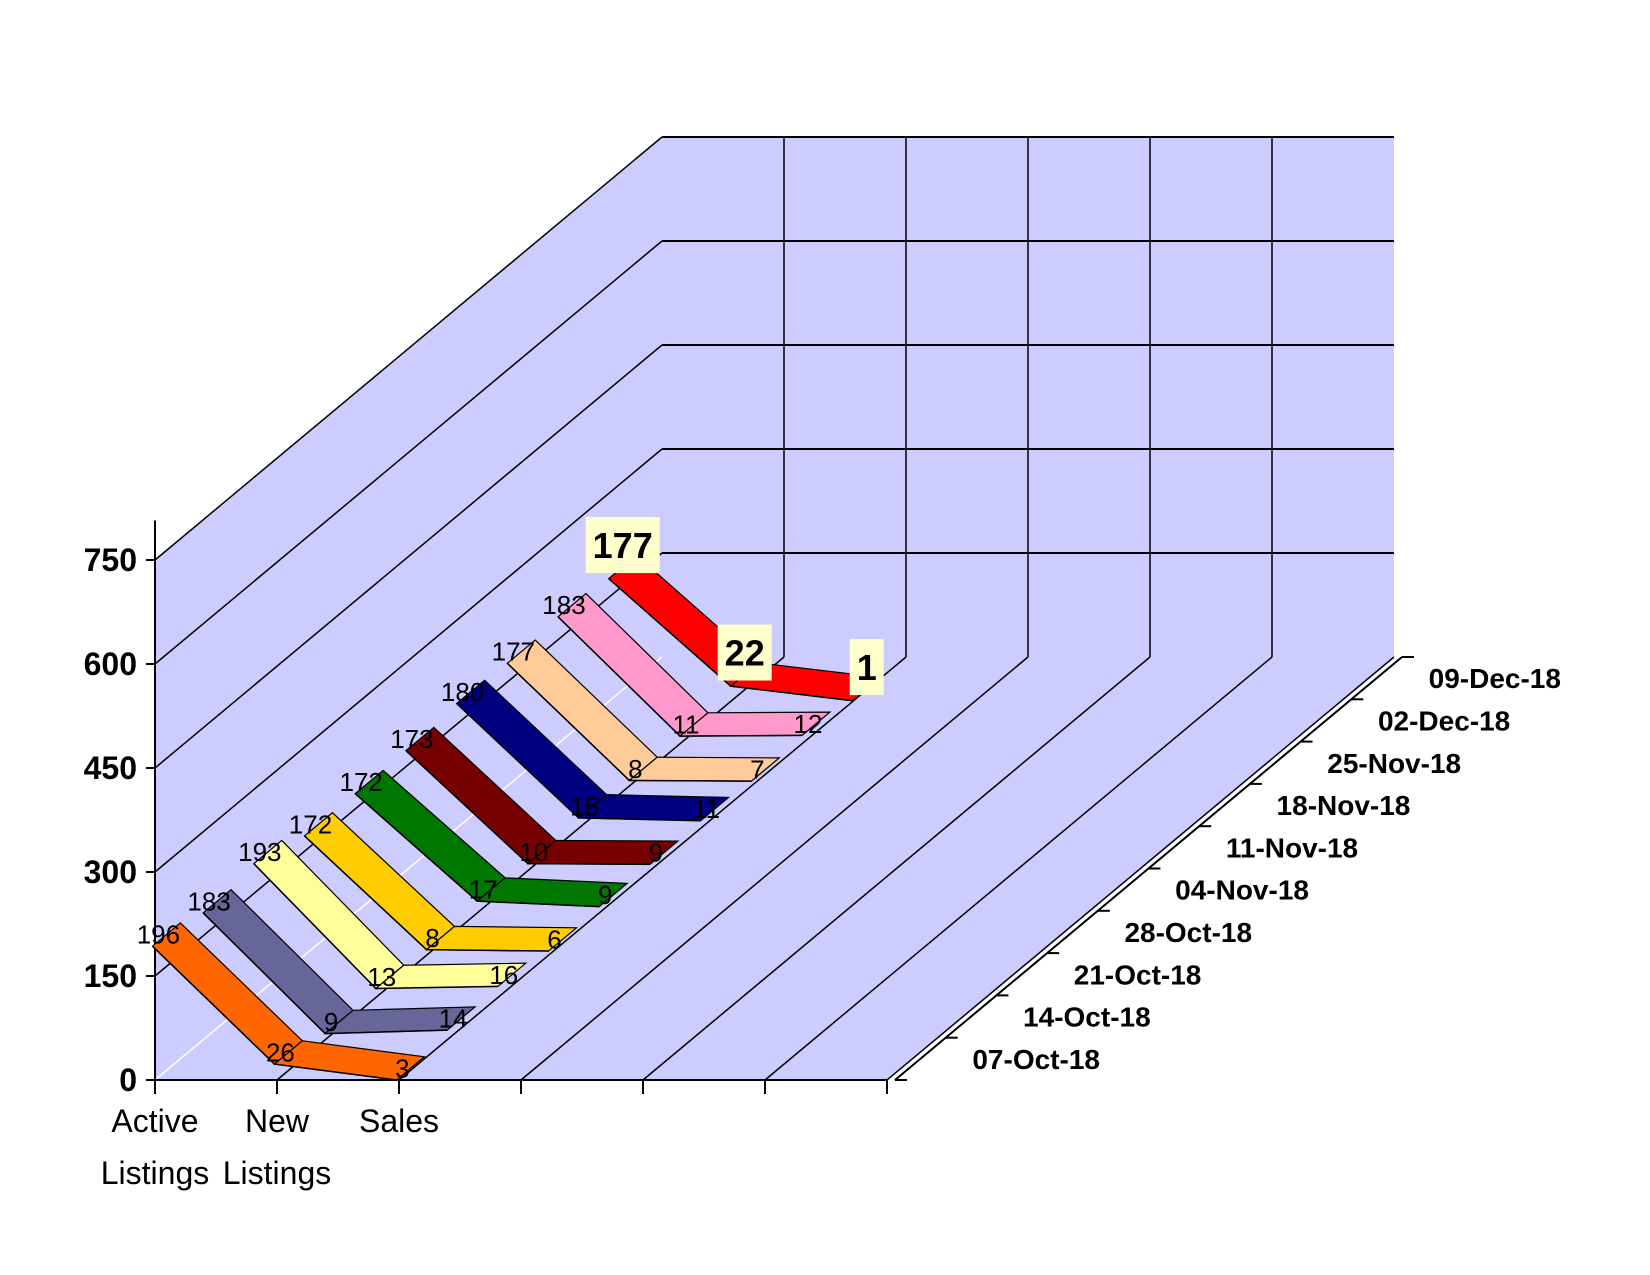 The height and width of the screenshot is (1275, 1650). What do you see at coordinates (1344, 805) in the screenshot?
I see `z-category-label: 18-Nov-18` at bounding box center [1344, 805].